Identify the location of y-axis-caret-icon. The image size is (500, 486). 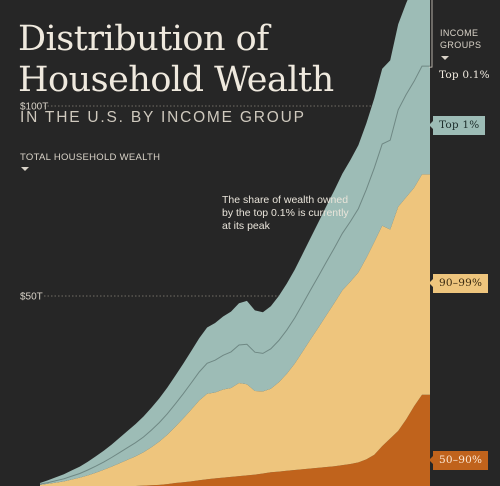
(25, 169).